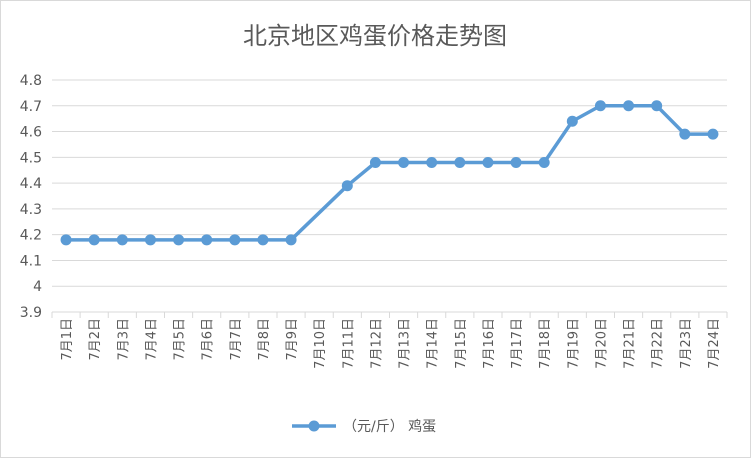  I want to click on legend: （元/斤） 鸡蛋, so click(364, 426).